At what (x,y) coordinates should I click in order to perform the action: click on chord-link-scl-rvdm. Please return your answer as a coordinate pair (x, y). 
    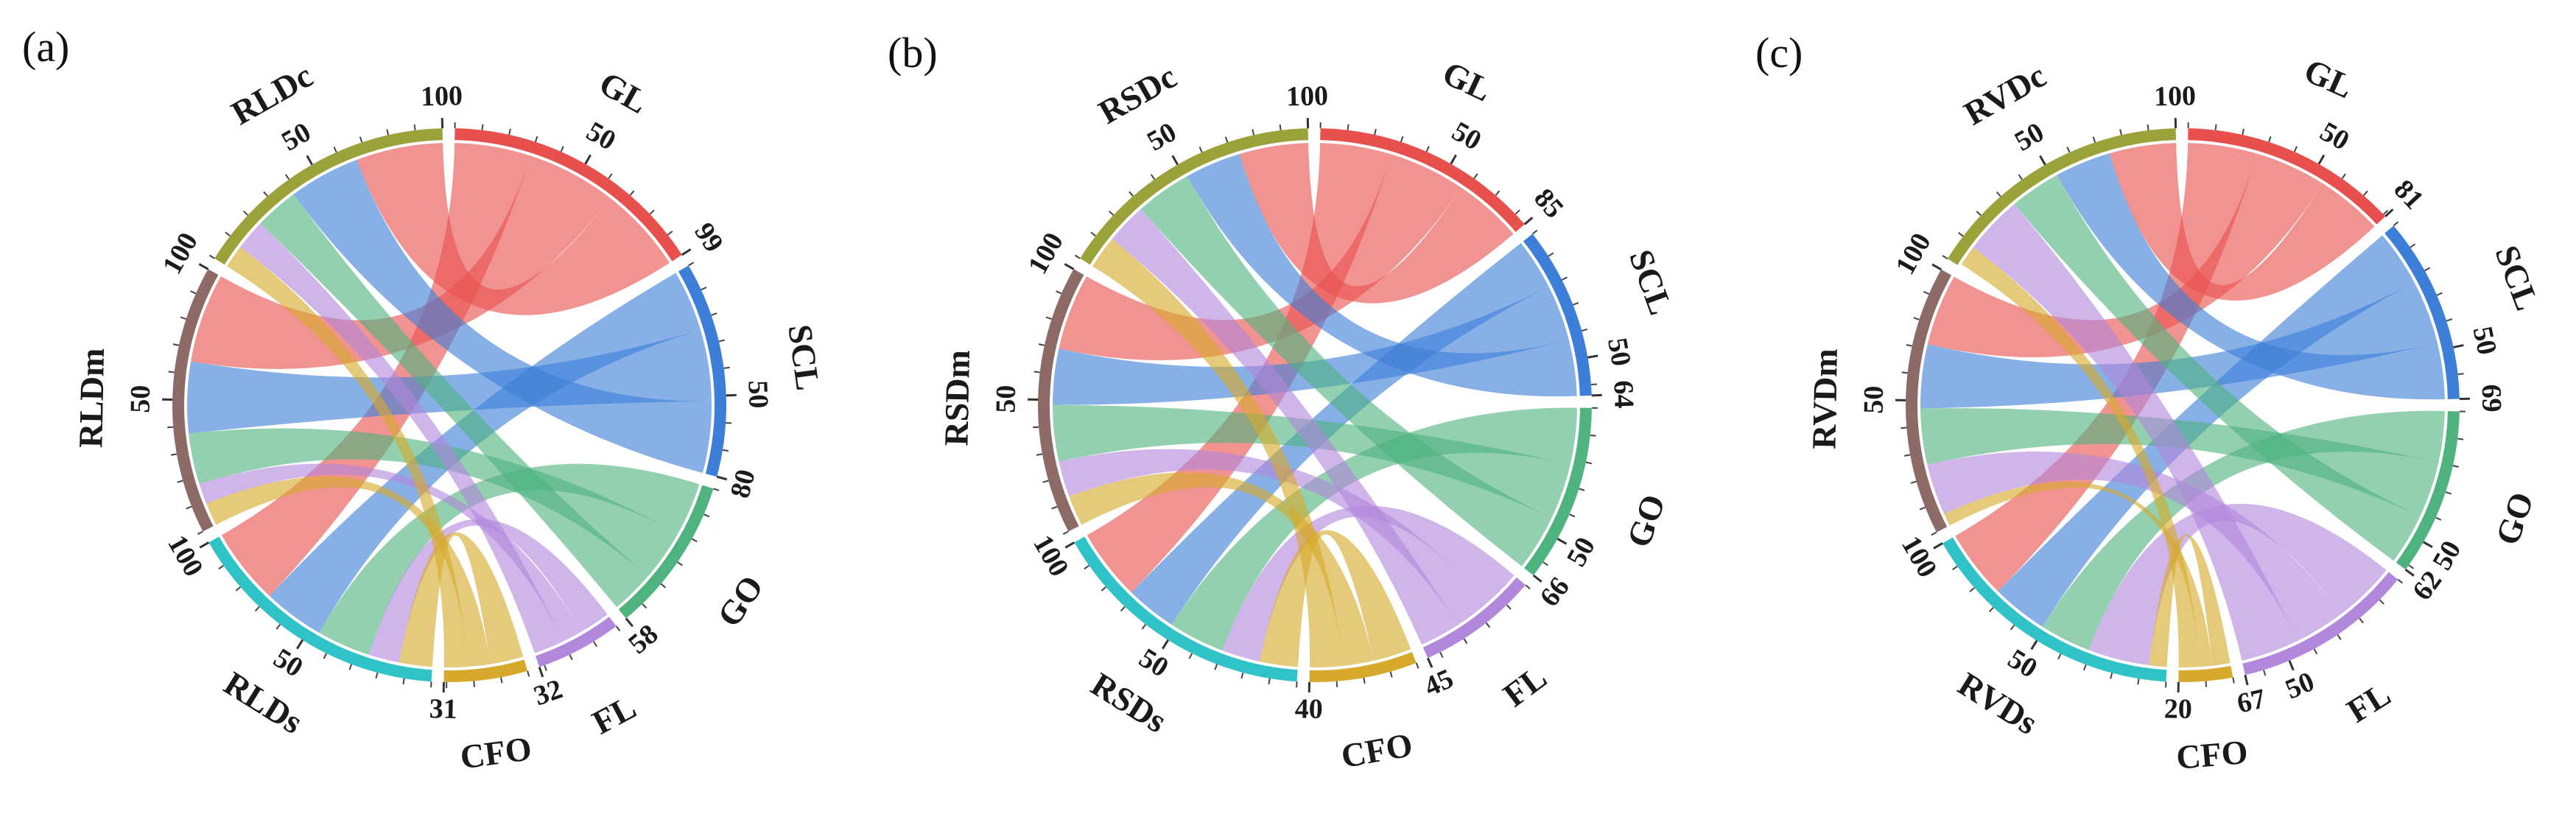
    Looking at the image, I should click on (2179, 346).